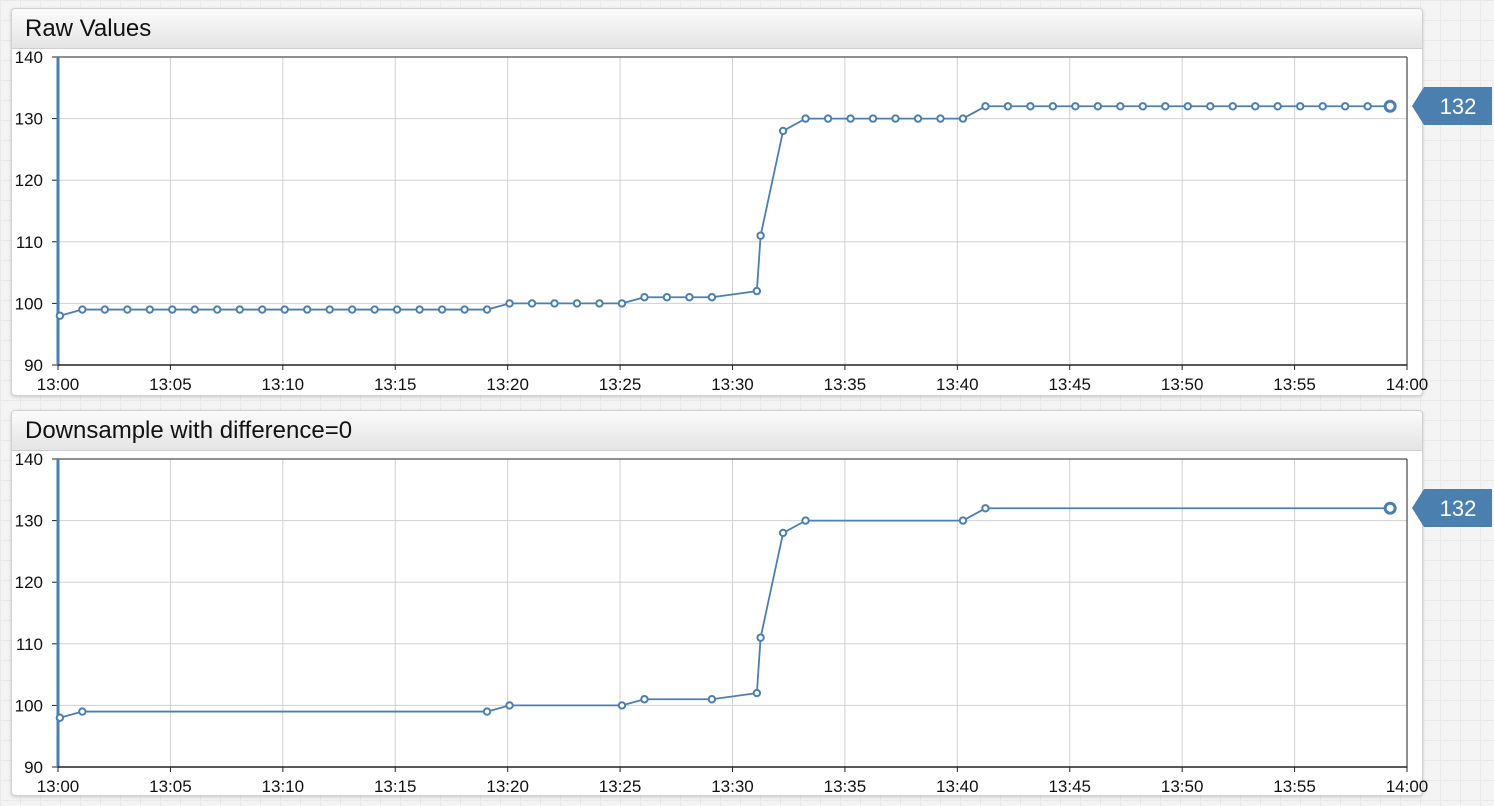 Image resolution: width=1494 pixels, height=806 pixels. Describe the element at coordinates (29, 119) in the screenshot. I see `y-tick-label: 130` at that location.